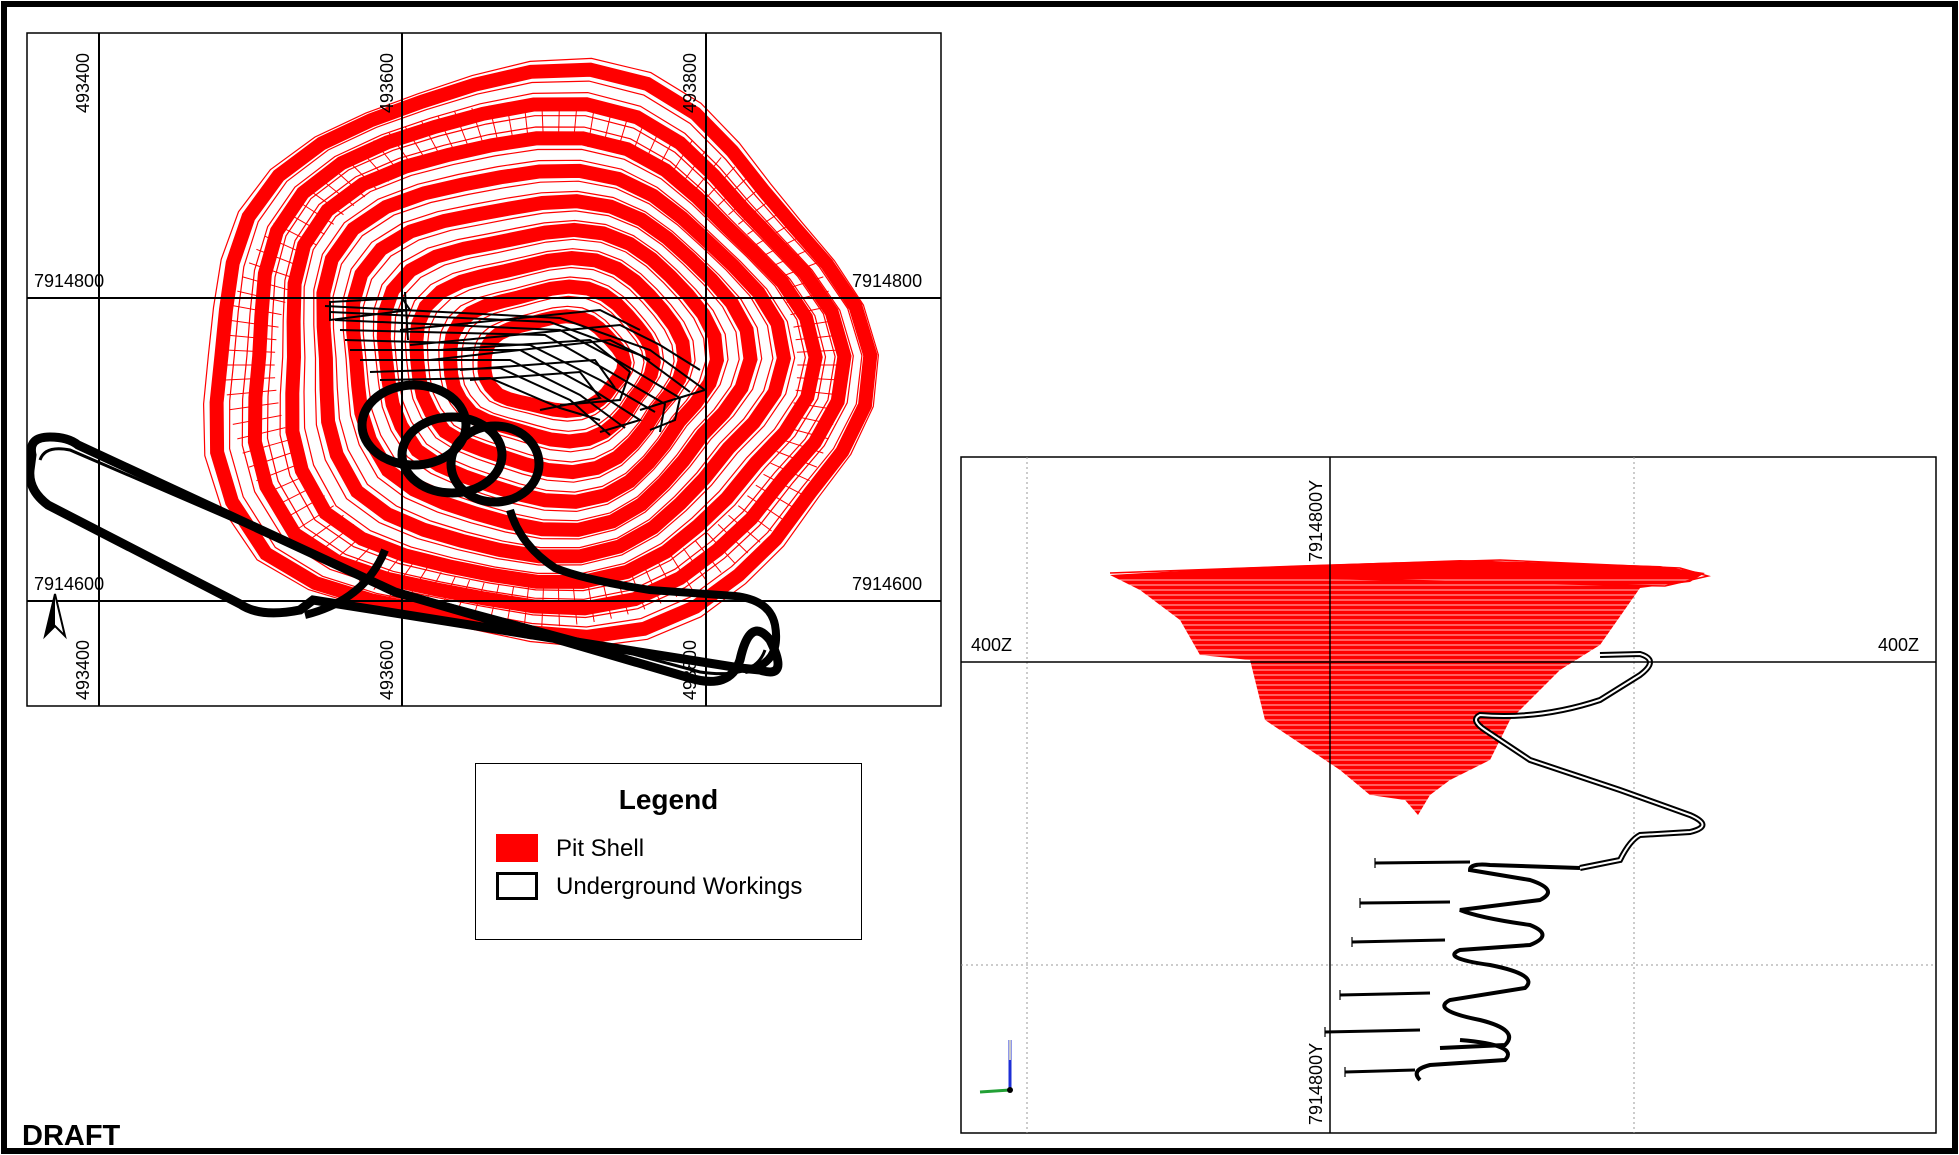 This screenshot has width=1959, height=1155. What do you see at coordinates (1410, 687) in the screenshot?
I see `pit-shell-section` at bounding box center [1410, 687].